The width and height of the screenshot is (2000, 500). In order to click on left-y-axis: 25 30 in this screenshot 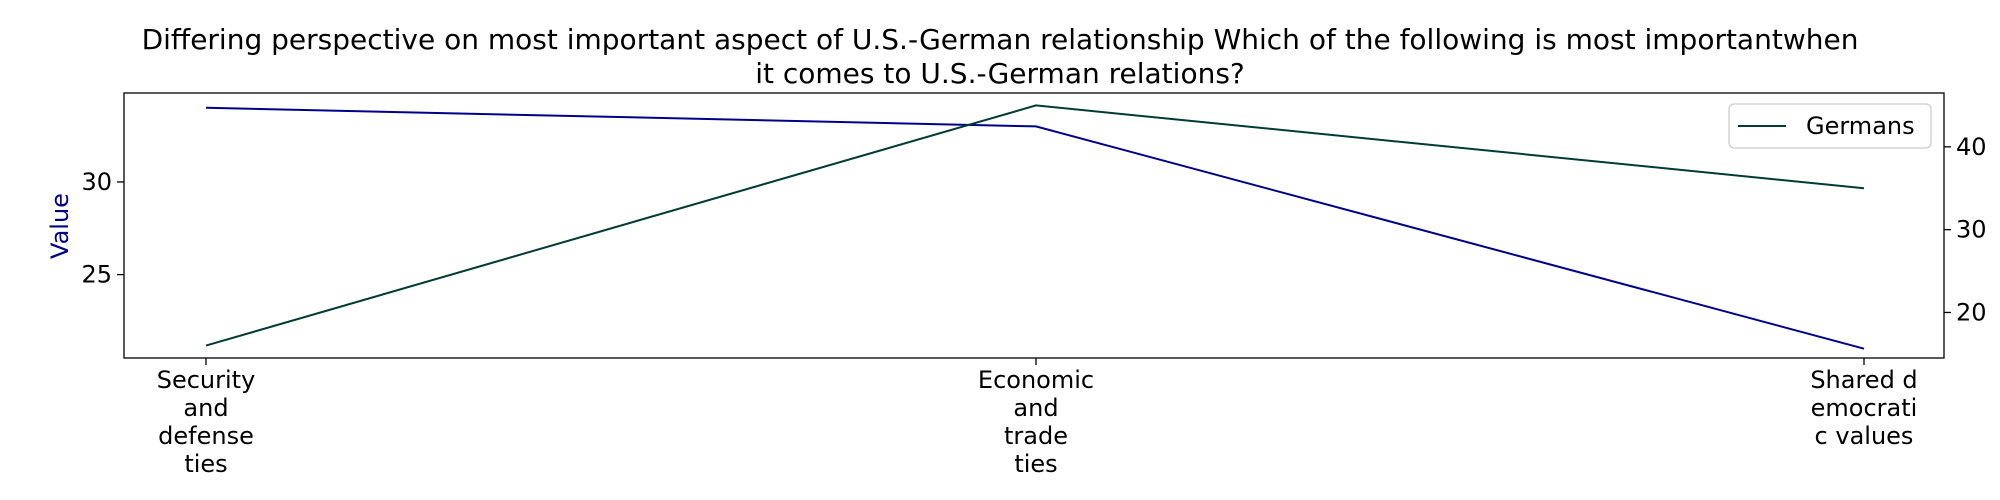, I will do `click(102, 228)`.